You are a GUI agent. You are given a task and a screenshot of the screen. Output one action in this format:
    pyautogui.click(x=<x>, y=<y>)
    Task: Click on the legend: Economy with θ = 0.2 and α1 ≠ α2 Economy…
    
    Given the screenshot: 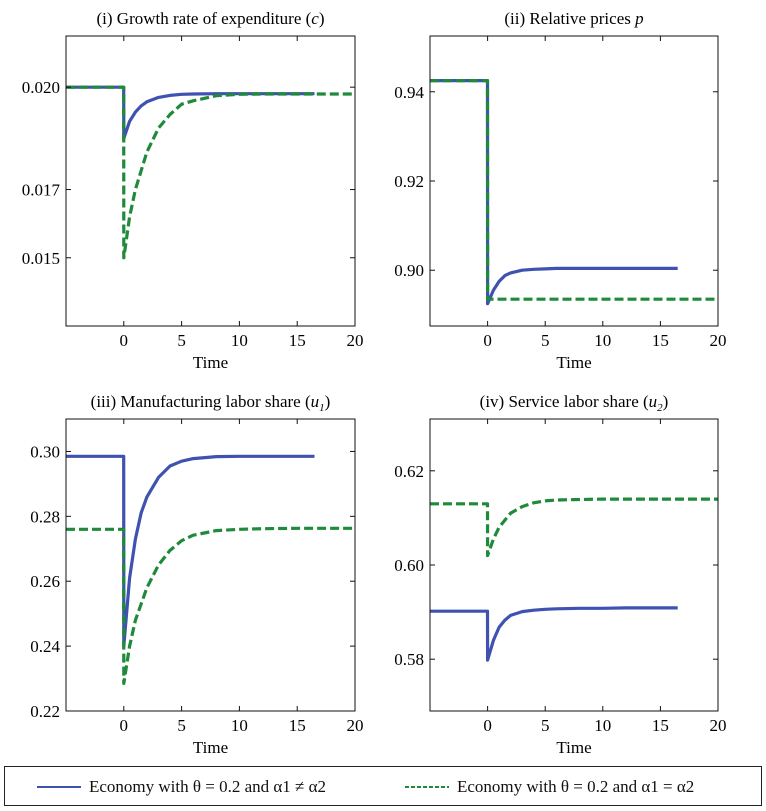 What is the action you would take?
    pyautogui.click(x=383, y=786)
    